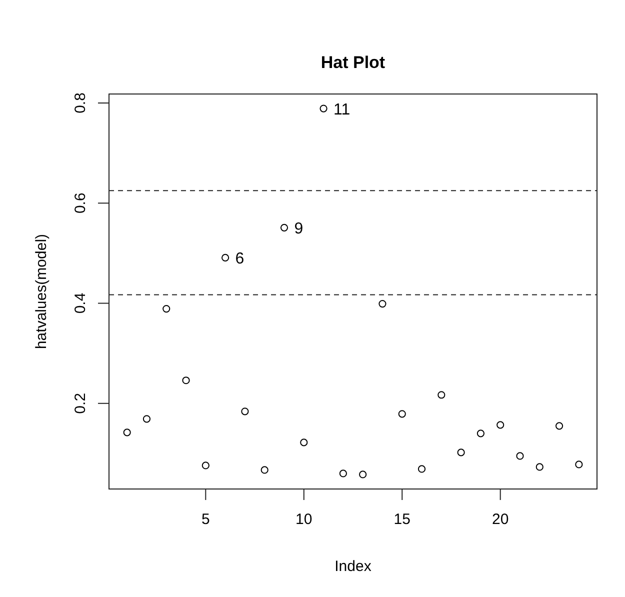 The image size is (625, 597). What do you see at coordinates (80, 103) in the screenshot?
I see `y-tick-label: 0.8` at bounding box center [80, 103].